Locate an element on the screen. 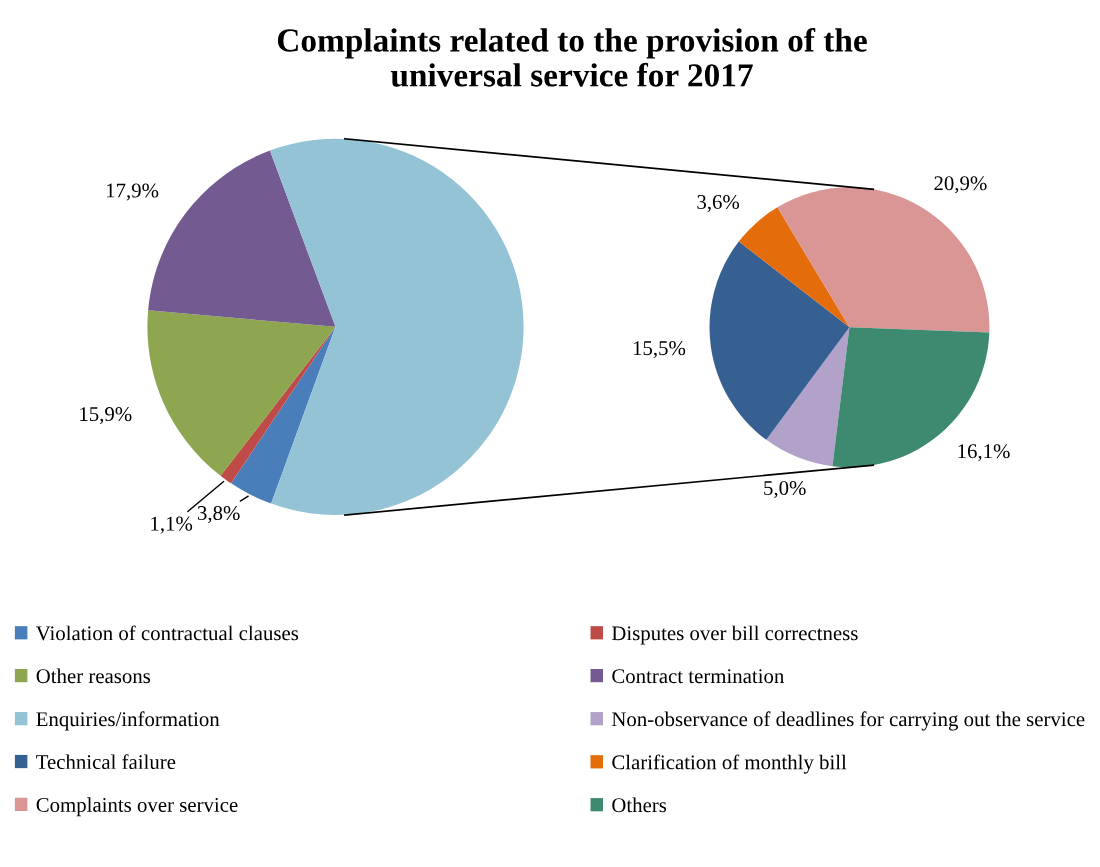 The image size is (1100, 867). legend-label: Violation of contractual clauses is located at coordinates (167, 633).